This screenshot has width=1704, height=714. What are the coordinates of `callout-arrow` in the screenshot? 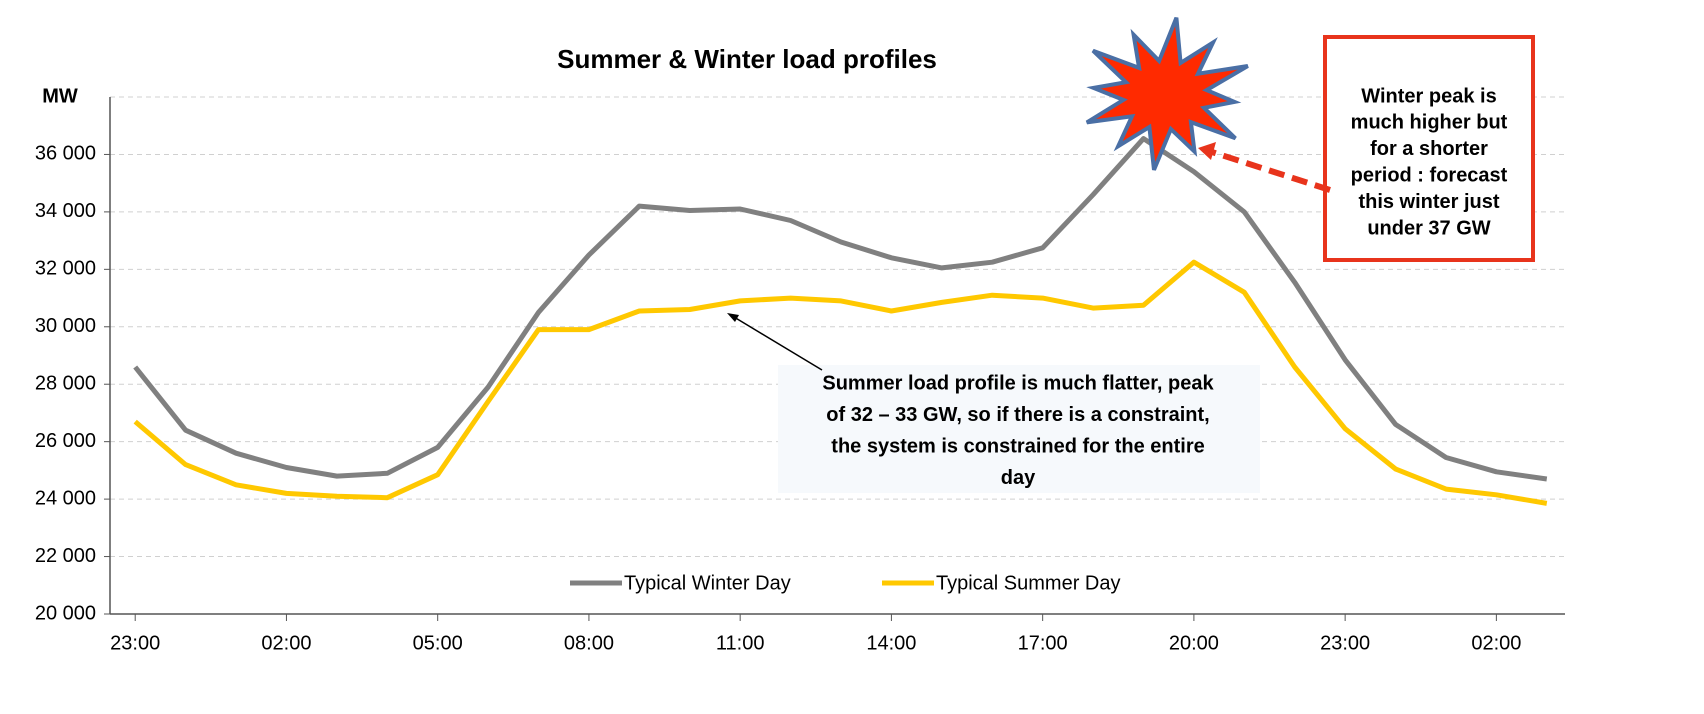 It's located at (1271, 171).